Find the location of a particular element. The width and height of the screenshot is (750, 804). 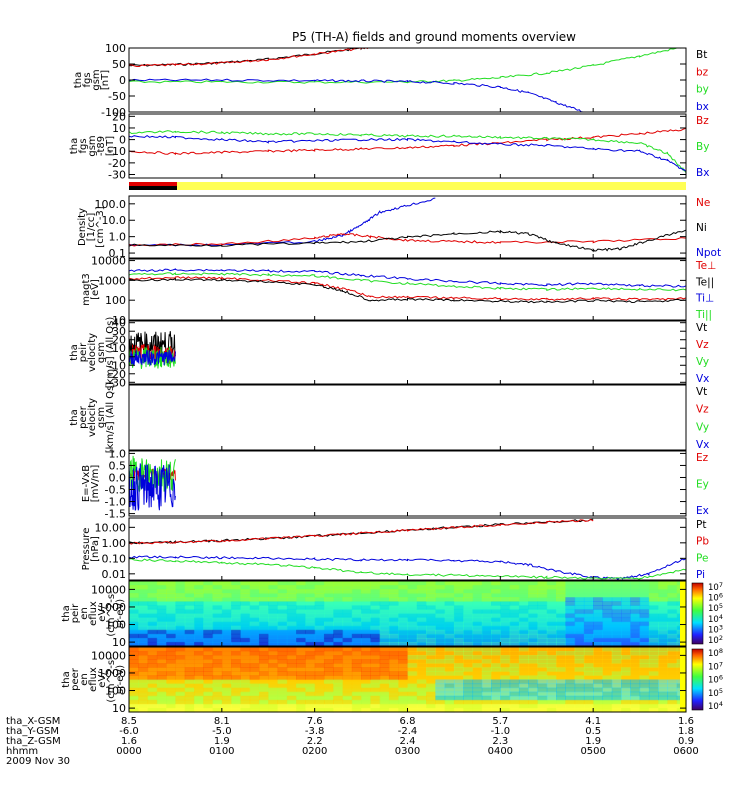

ylabel-line: [nT] is located at coordinates (110, 146).